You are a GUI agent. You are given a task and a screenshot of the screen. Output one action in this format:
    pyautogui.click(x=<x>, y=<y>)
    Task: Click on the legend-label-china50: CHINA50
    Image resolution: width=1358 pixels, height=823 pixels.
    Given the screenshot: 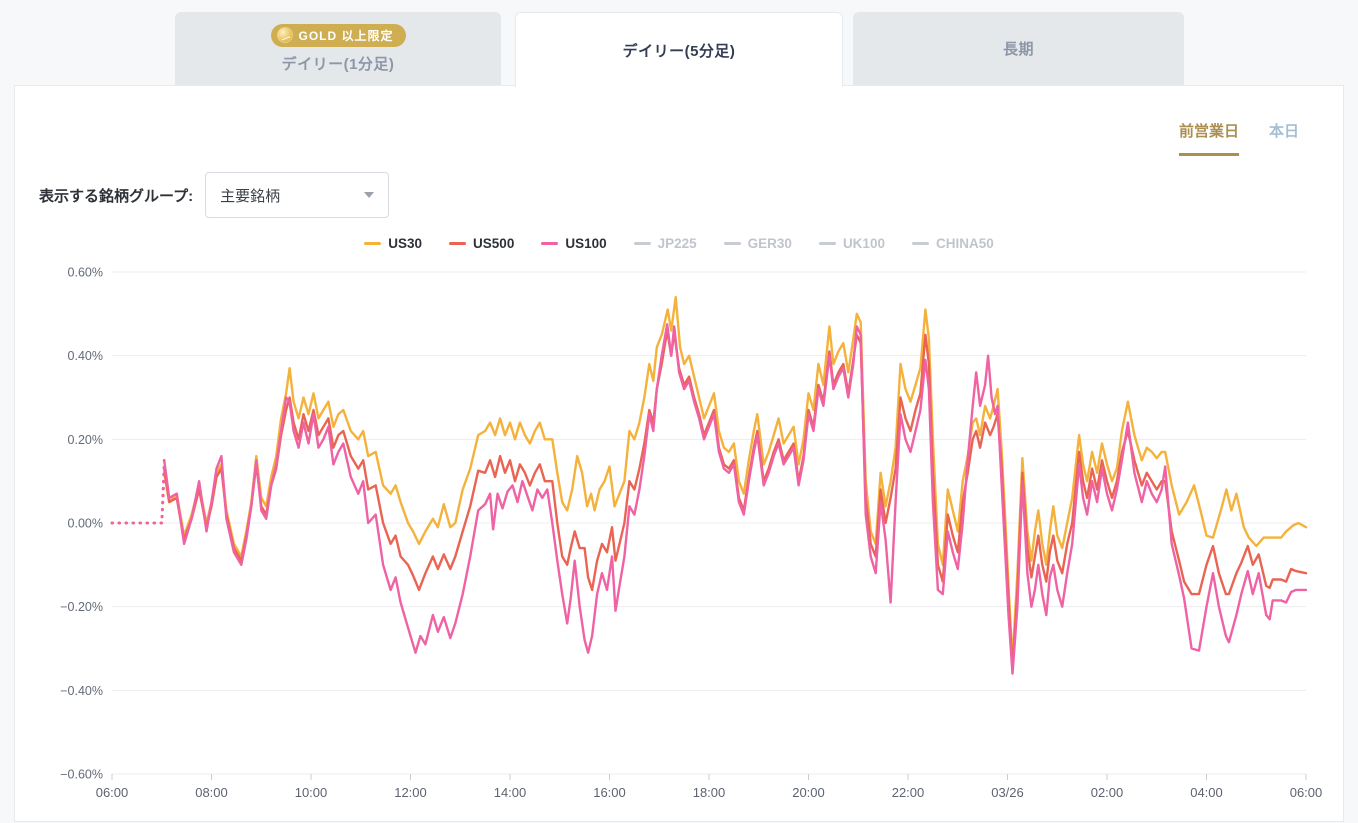 What is the action you would take?
    pyautogui.click(x=964, y=243)
    